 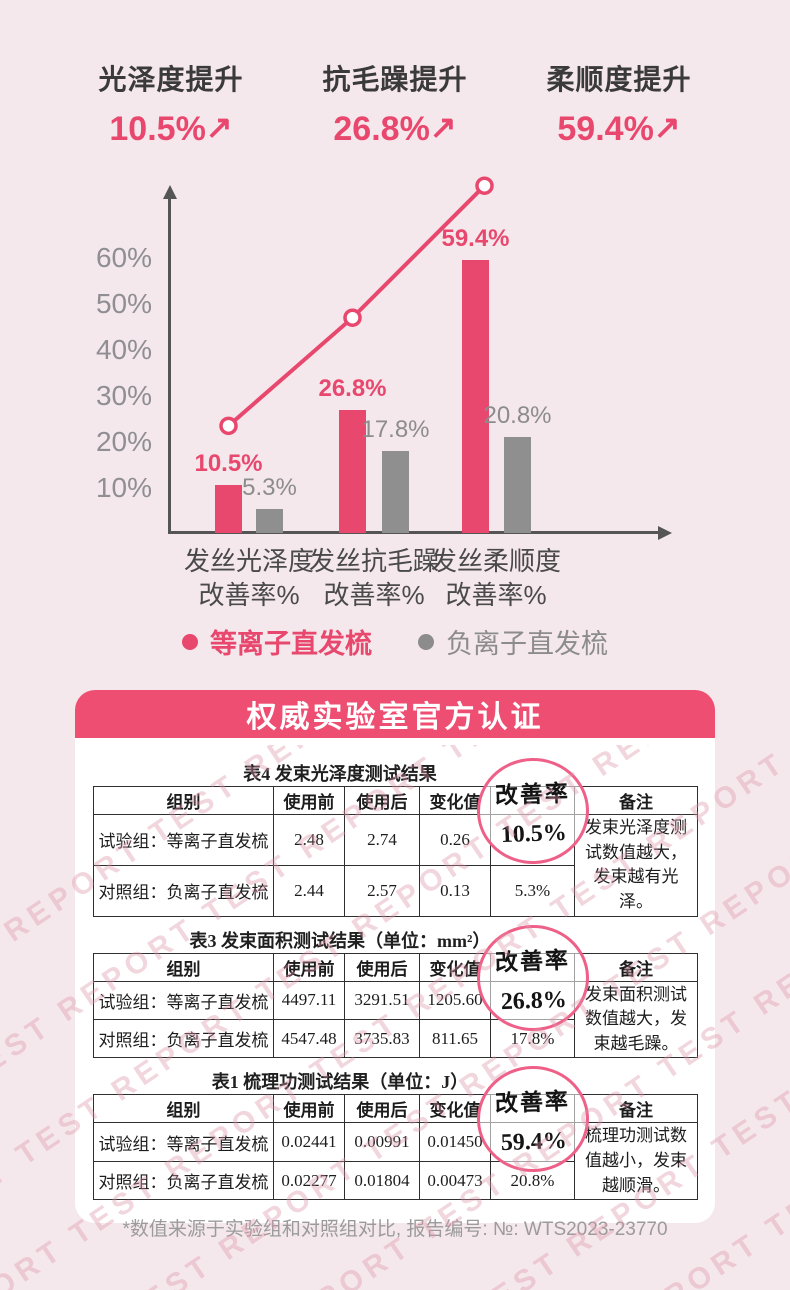 What do you see at coordinates (636, 1161) in the screenshot?
I see `cell-note: 梳理功测试数值越小，发束越顺滑。` at bounding box center [636, 1161].